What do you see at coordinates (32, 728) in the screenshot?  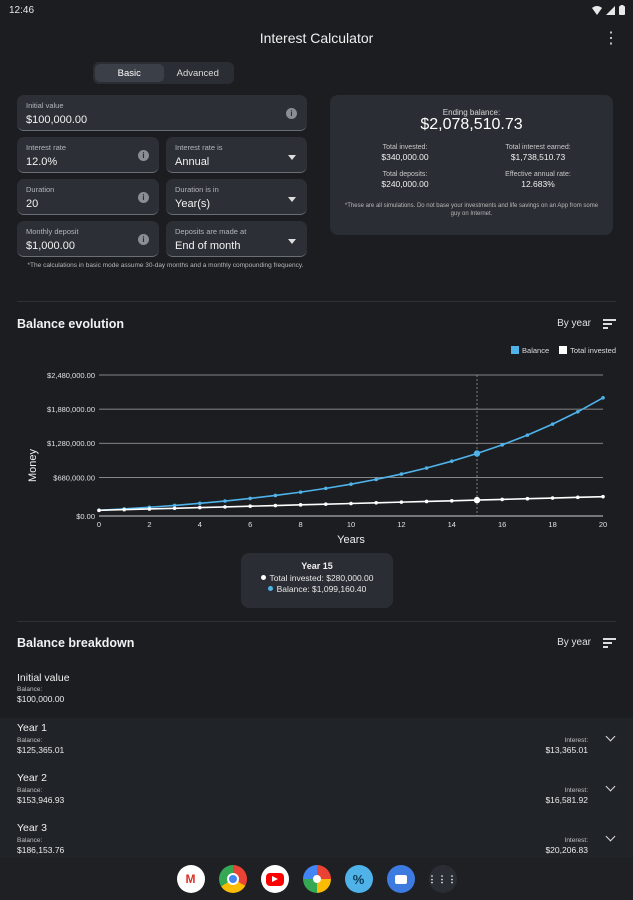 I see `row-name: Year 1` at bounding box center [32, 728].